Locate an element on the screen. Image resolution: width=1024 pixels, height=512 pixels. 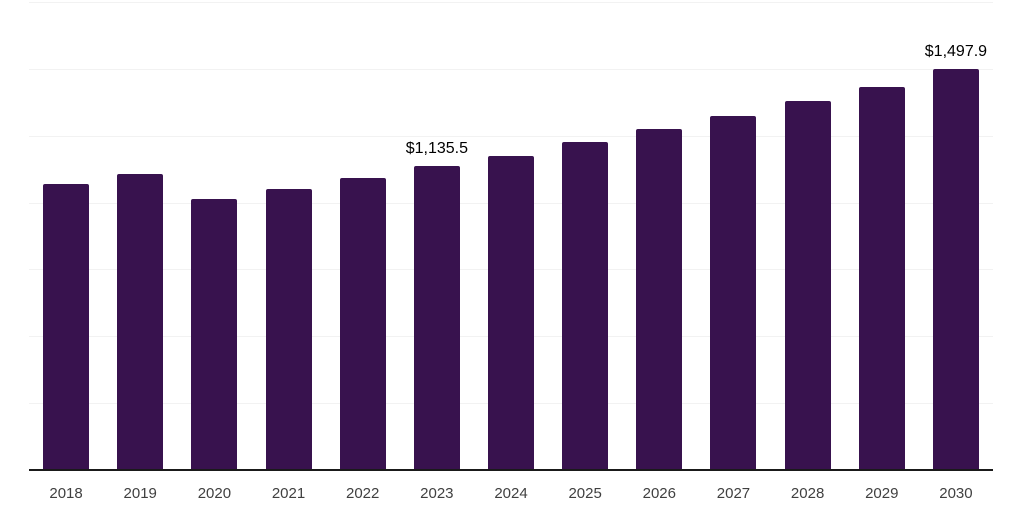
x-axis-label-2019: 2019 is located at coordinates (140, 493).